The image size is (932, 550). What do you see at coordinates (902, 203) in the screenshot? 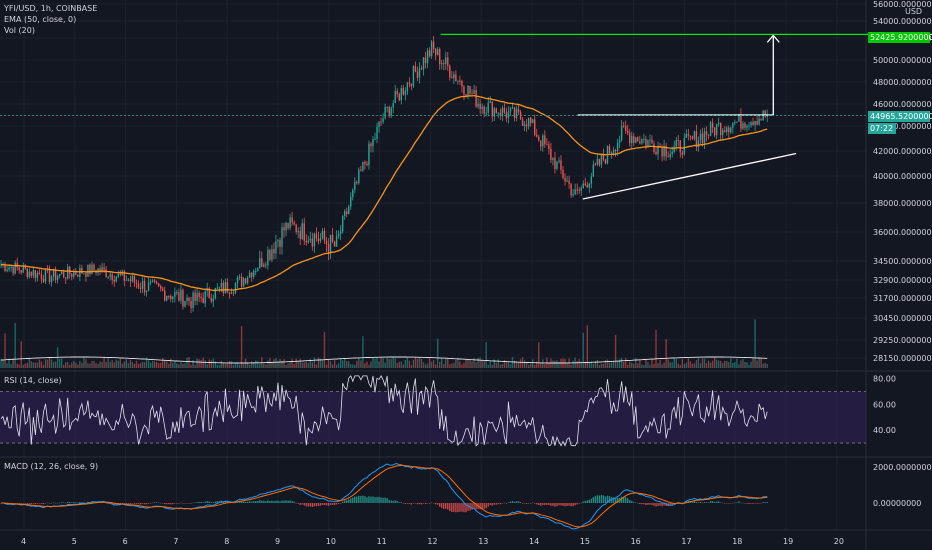
I see `price-tick-label: 38000.00000000` at bounding box center [902, 203].